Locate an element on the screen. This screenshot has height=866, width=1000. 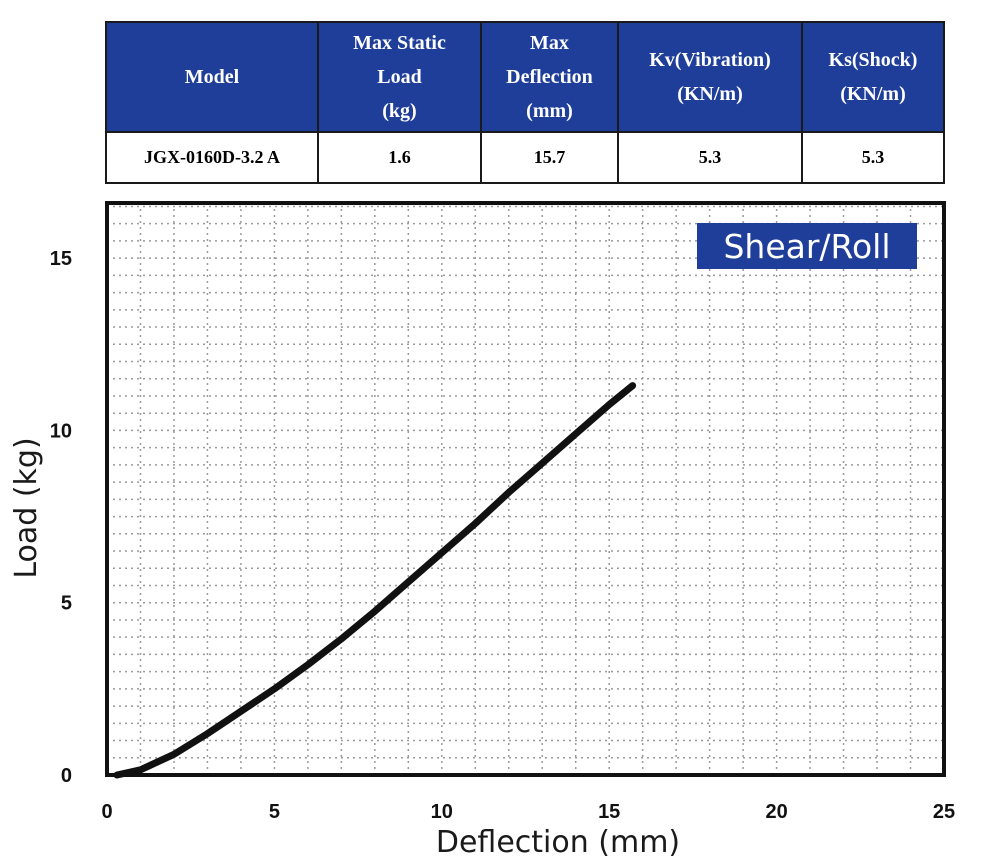
badge-label: Shear/Roll is located at coordinates (806, 246).